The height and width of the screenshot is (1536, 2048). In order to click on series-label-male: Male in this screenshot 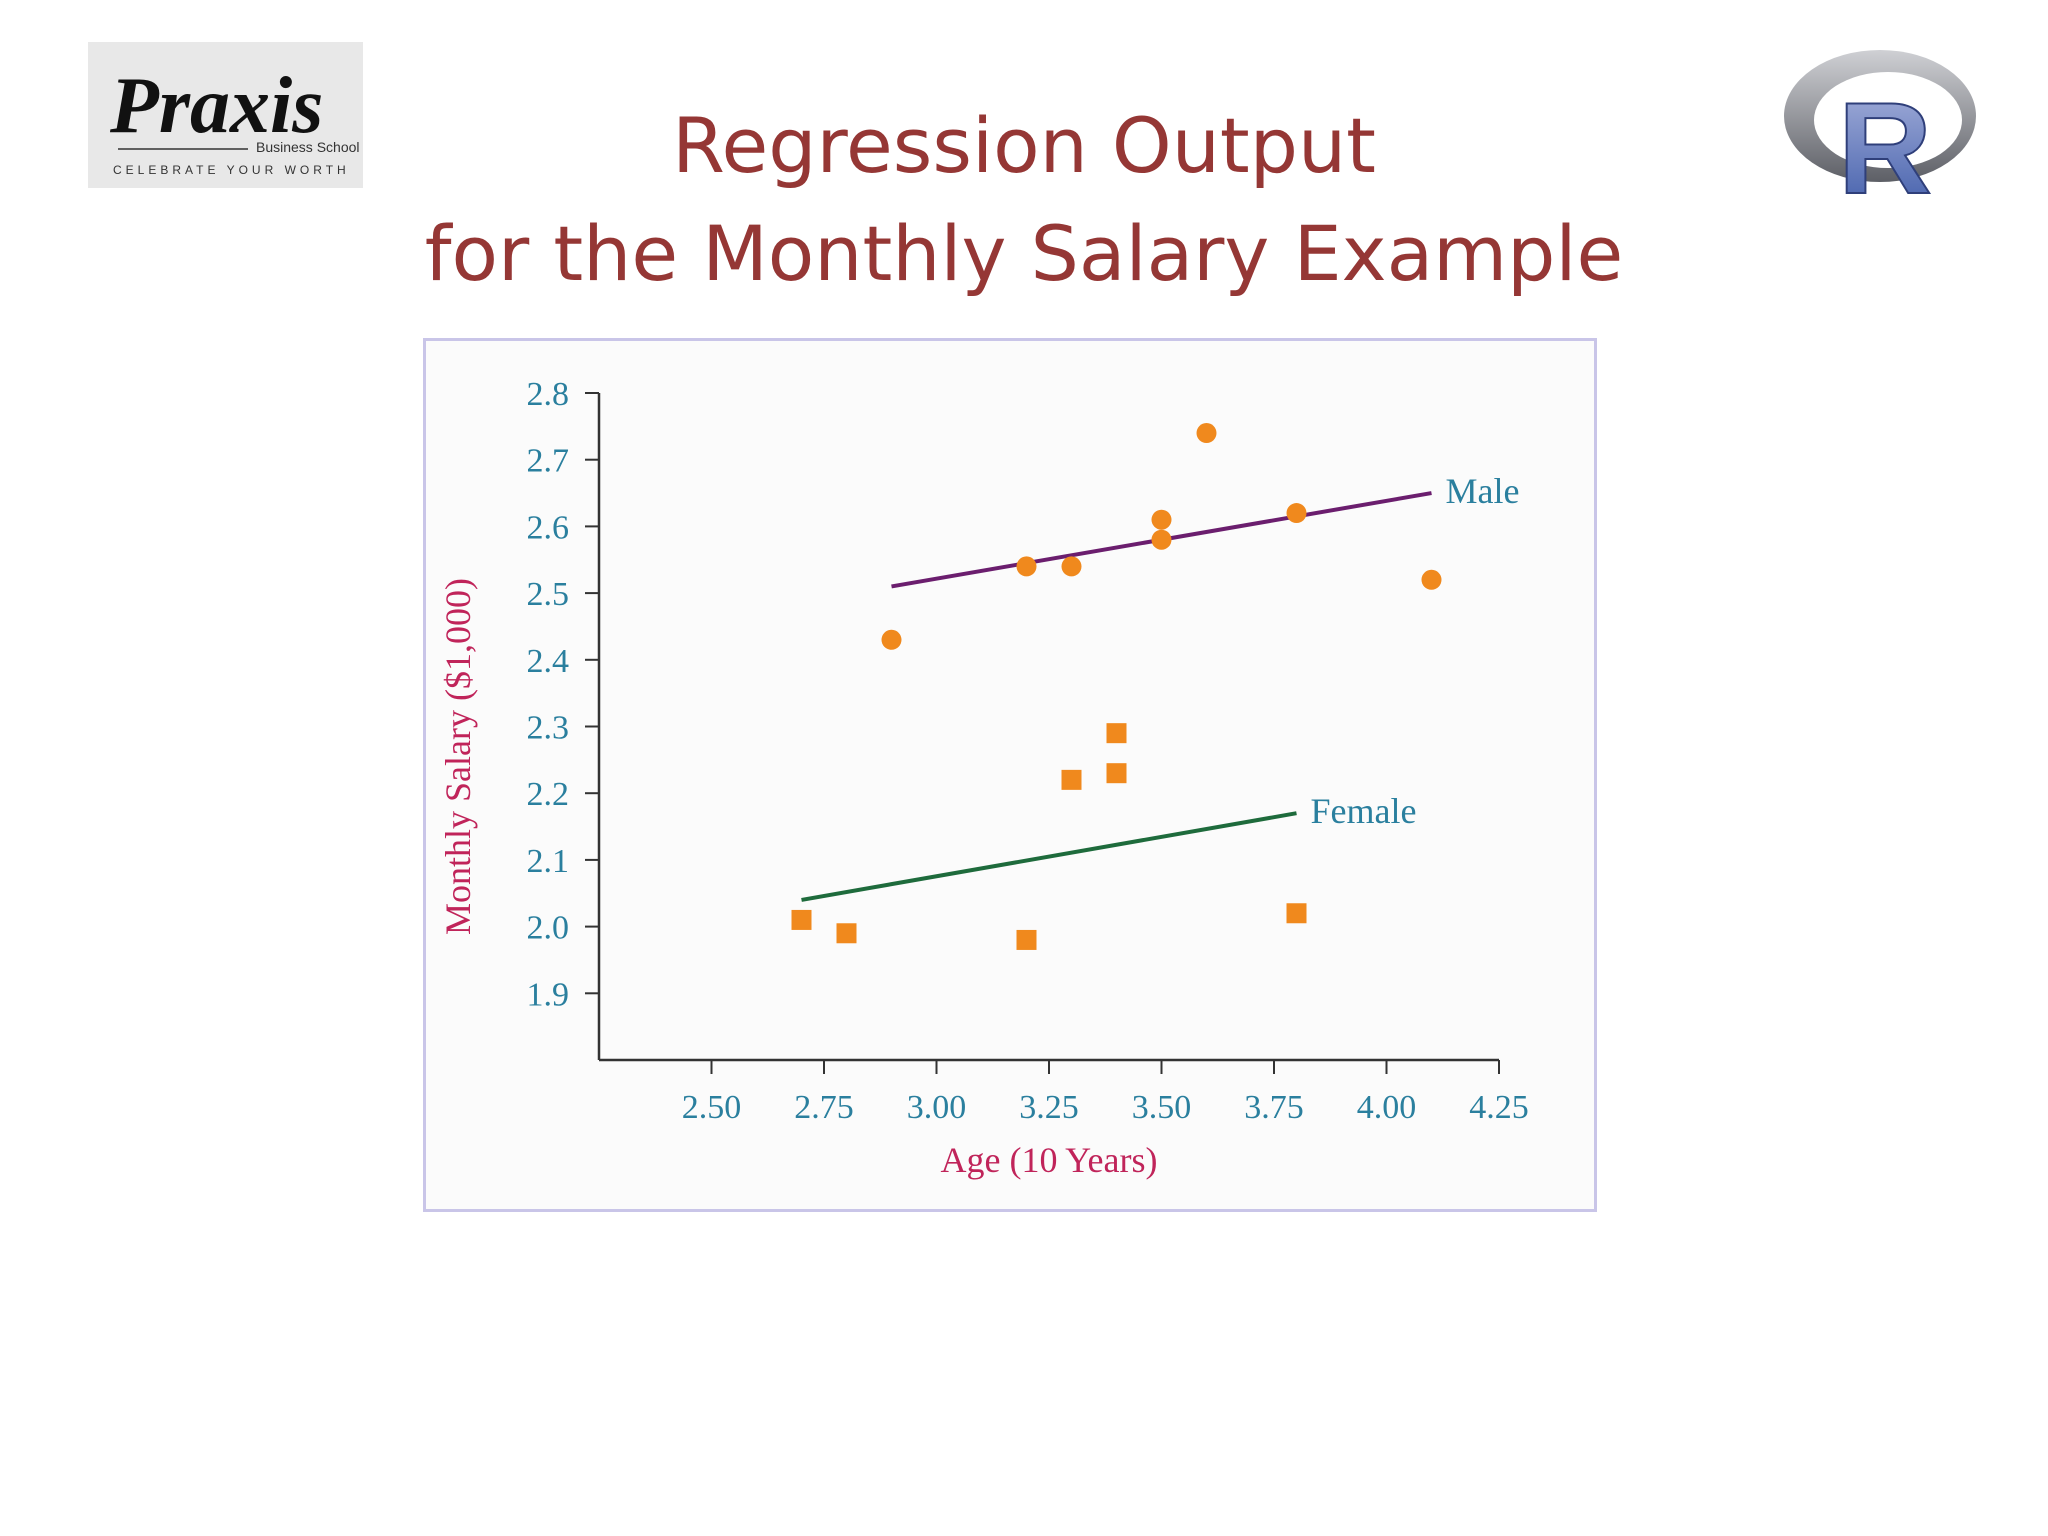, I will do `click(1483, 491)`.